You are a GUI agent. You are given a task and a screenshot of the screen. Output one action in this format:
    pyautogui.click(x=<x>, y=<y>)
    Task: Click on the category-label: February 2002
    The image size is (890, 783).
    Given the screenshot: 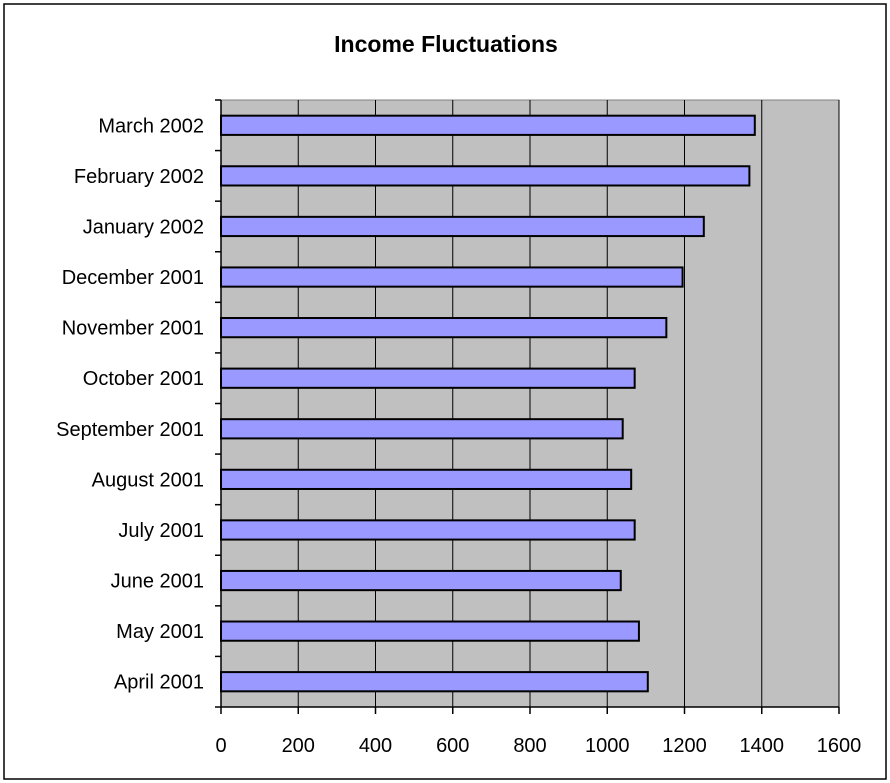 What is the action you would take?
    pyautogui.click(x=139, y=177)
    